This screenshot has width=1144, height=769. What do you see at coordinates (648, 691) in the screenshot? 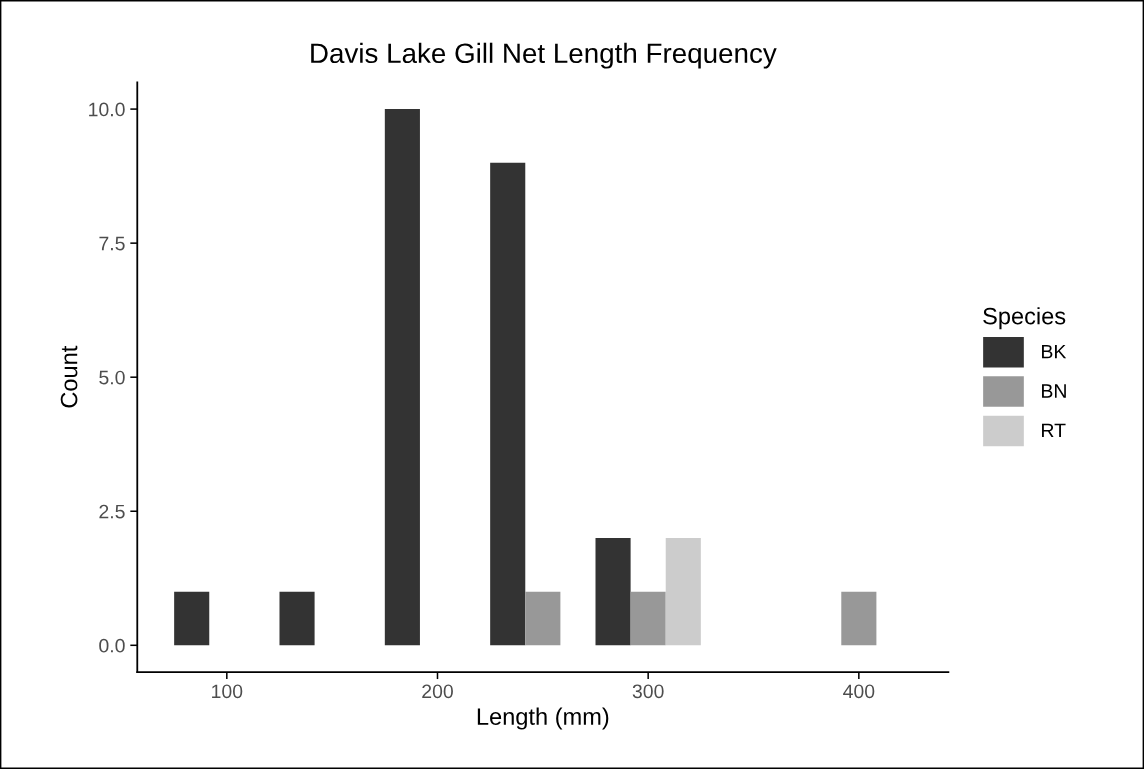
I see `x-tick-label: 300` at bounding box center [648, 691].